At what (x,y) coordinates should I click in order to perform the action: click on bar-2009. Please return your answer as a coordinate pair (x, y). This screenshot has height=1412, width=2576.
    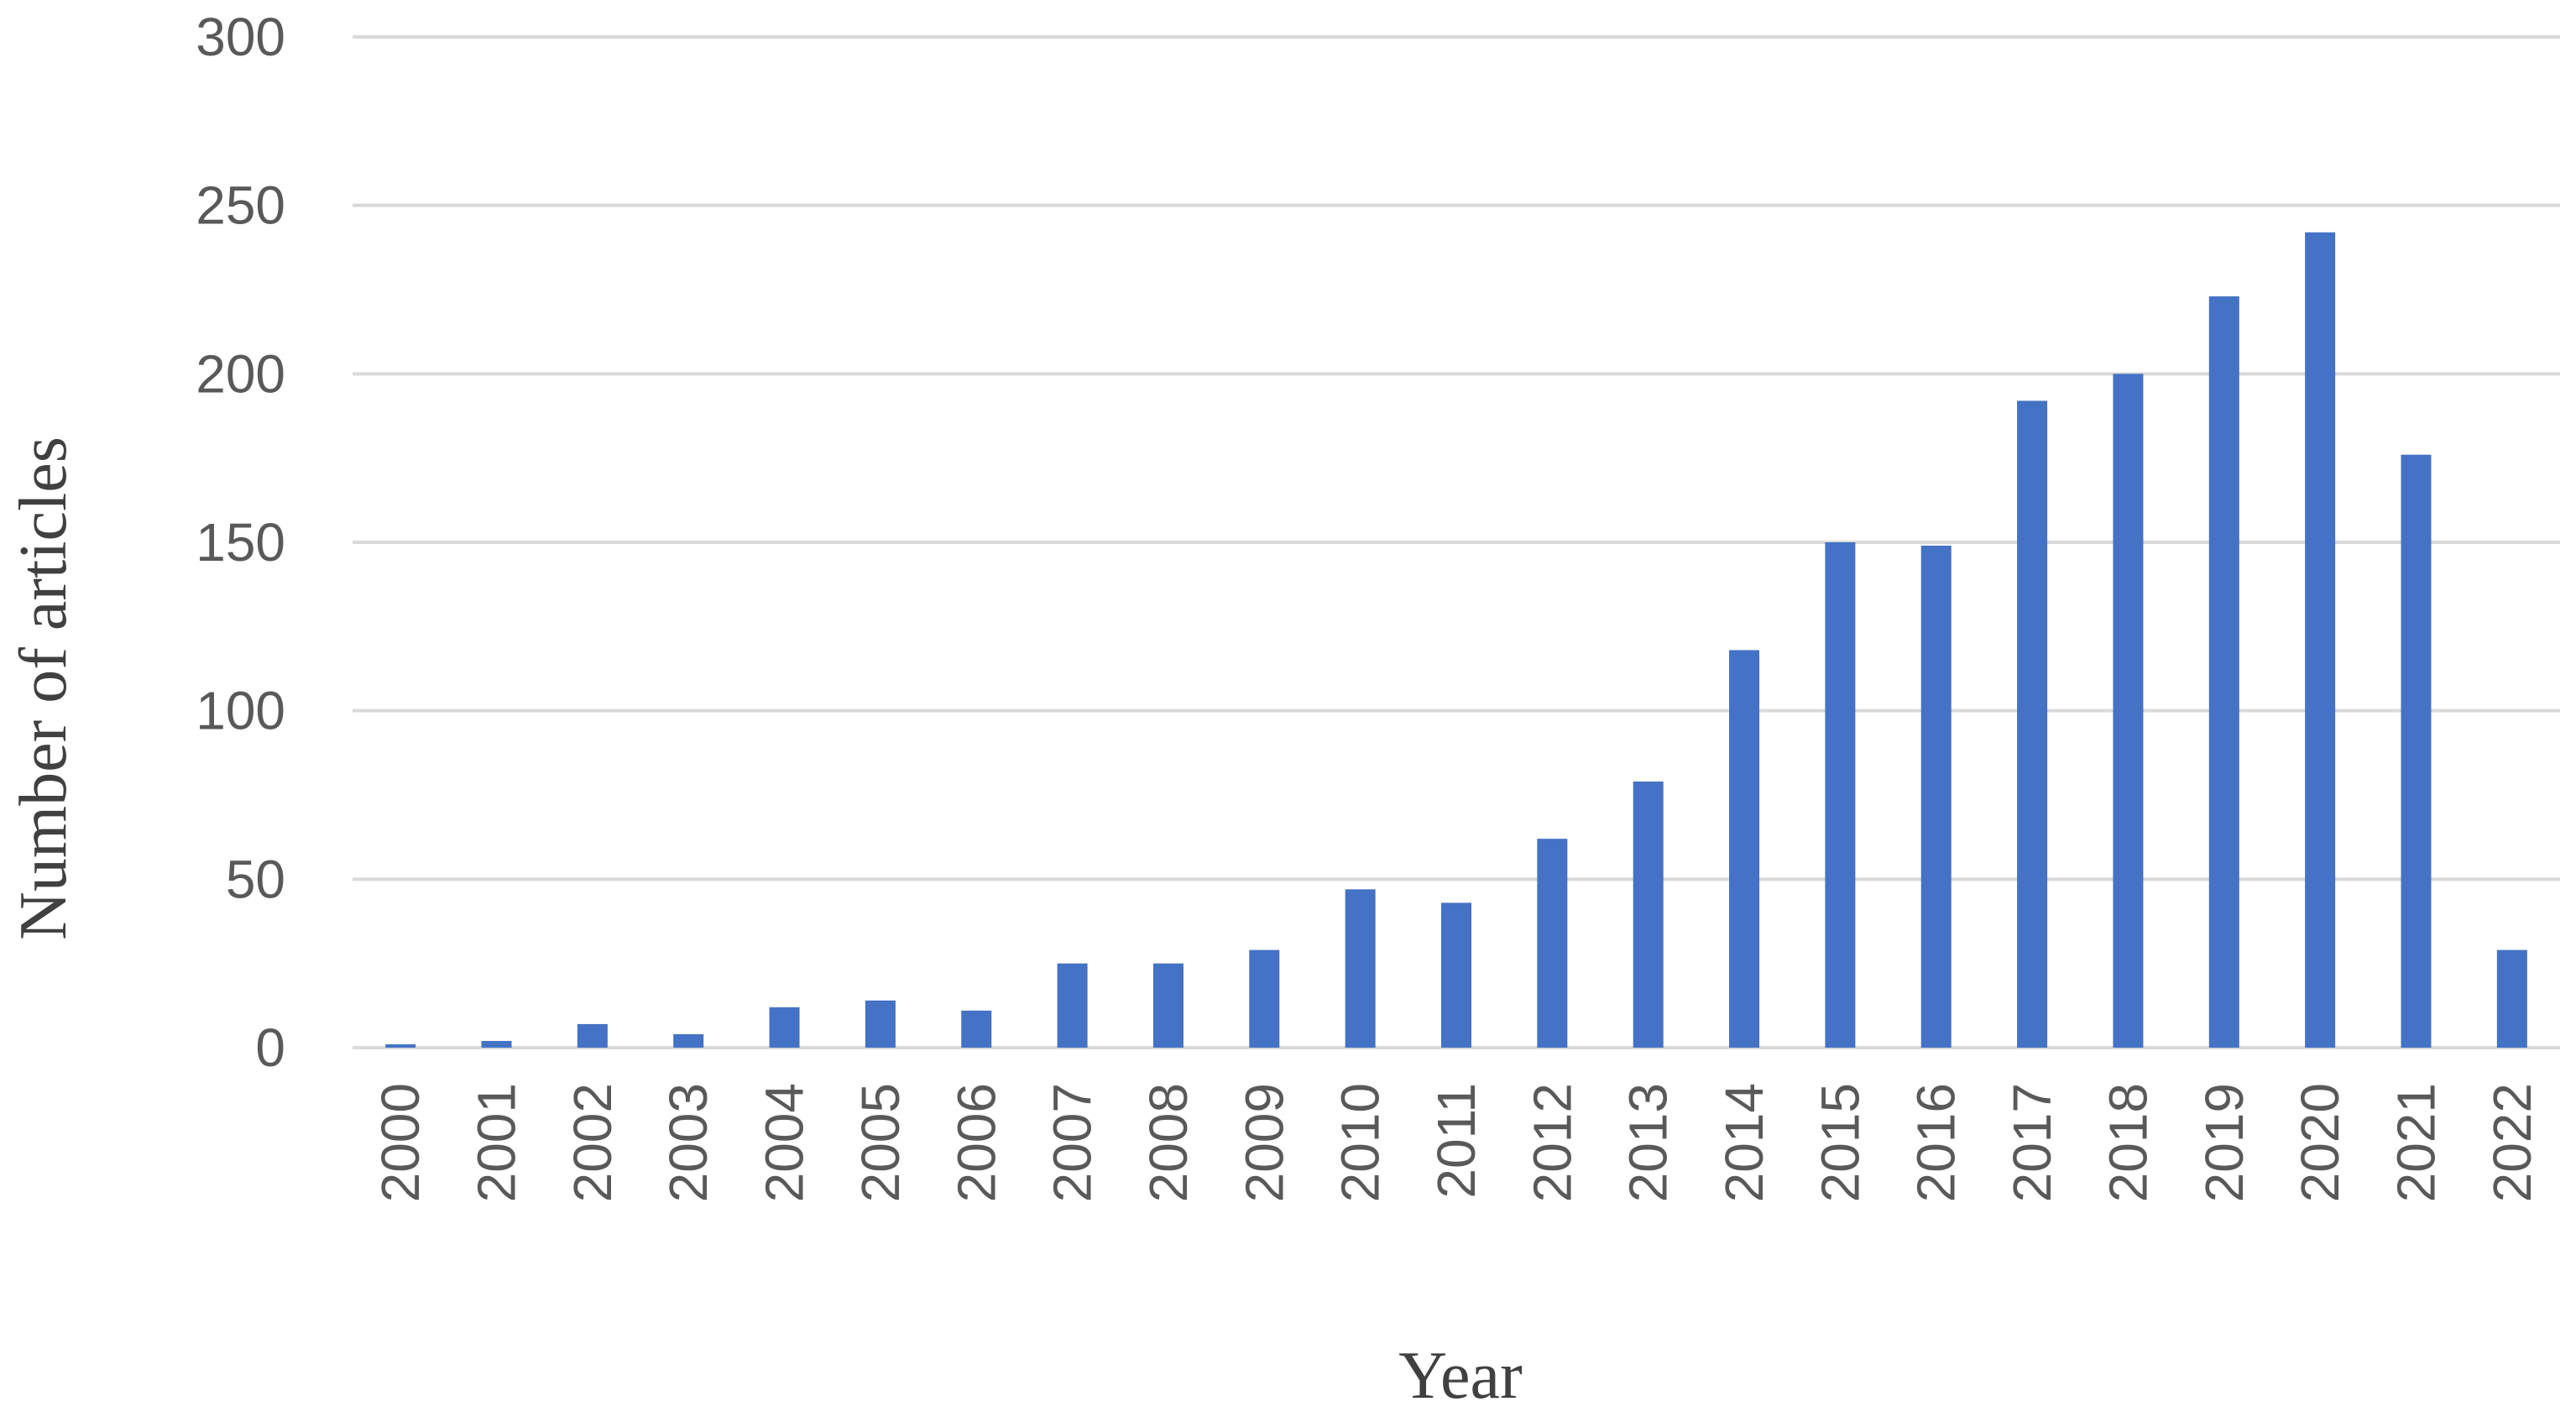
    Looking at the image, I should click on (1264, 998).